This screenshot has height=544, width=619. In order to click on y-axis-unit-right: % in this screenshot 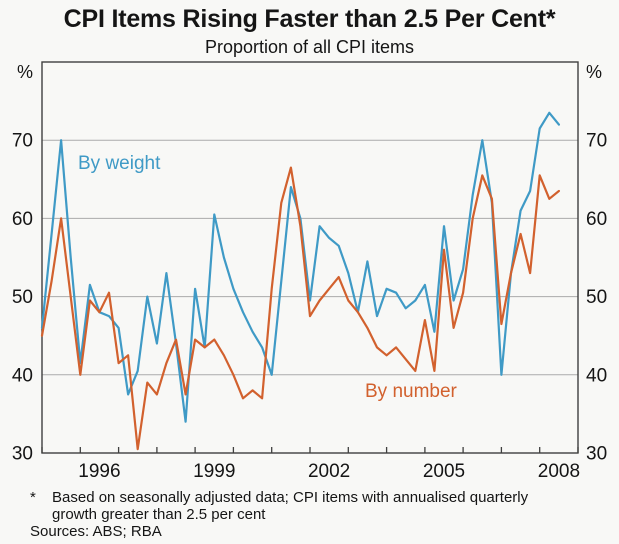, I will do `click(594, 72)`.